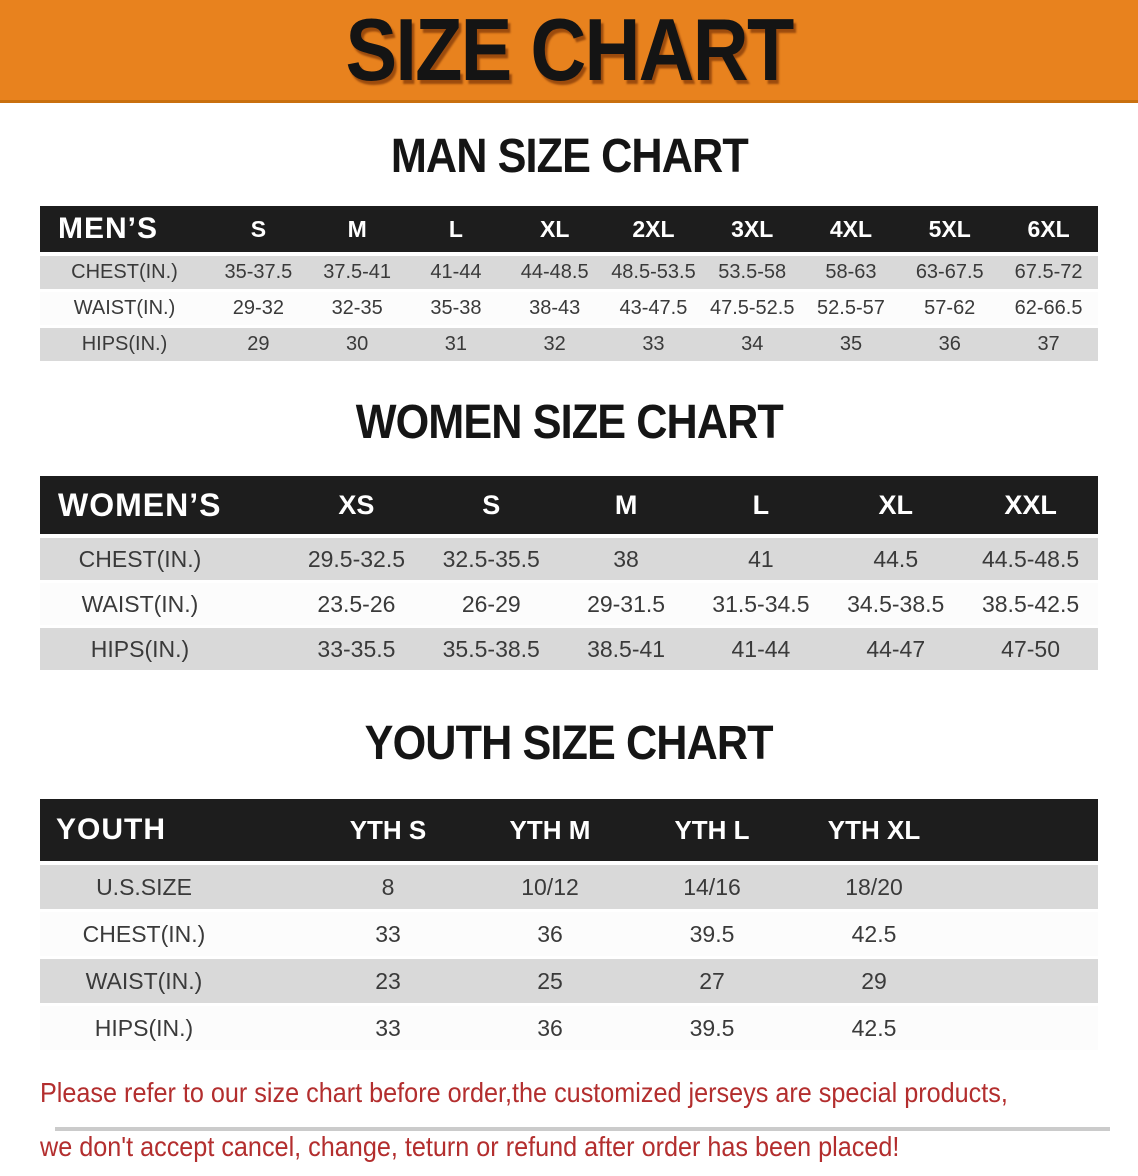 This screenshot has height=1176, width=1138. I want to click on value-cell: 57-62, so click(950, 308).